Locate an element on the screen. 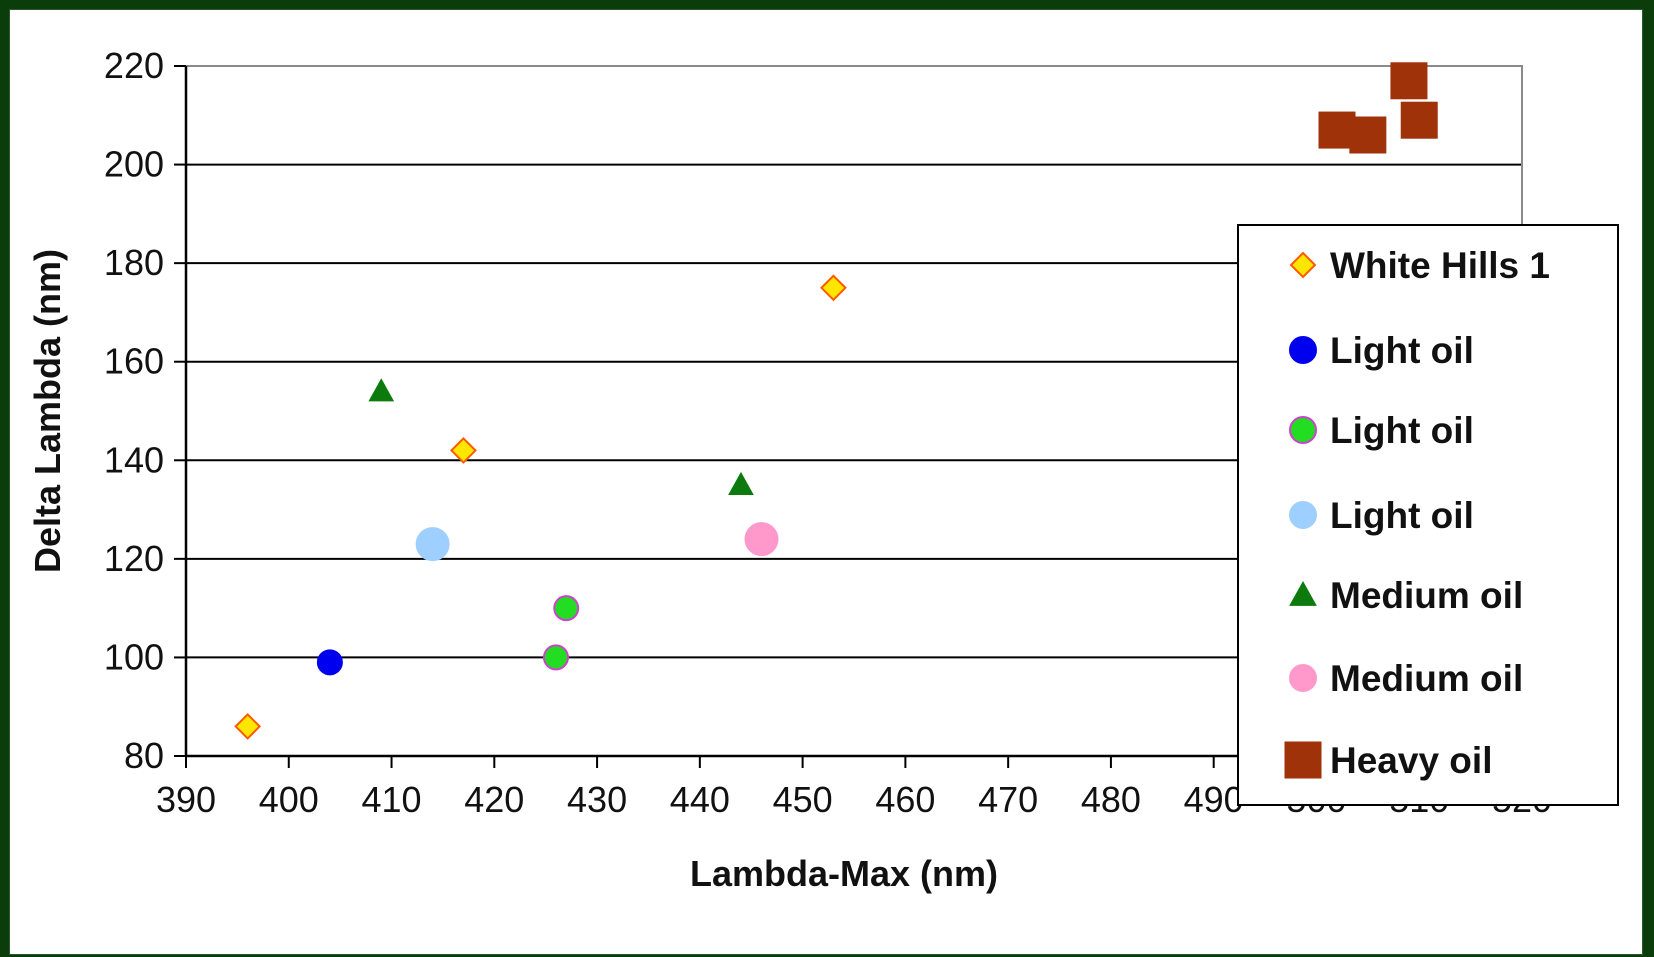 The height and width of the screenshot is (957, 1654). y-tick-label: 160 is located at coordinates (134, 361).